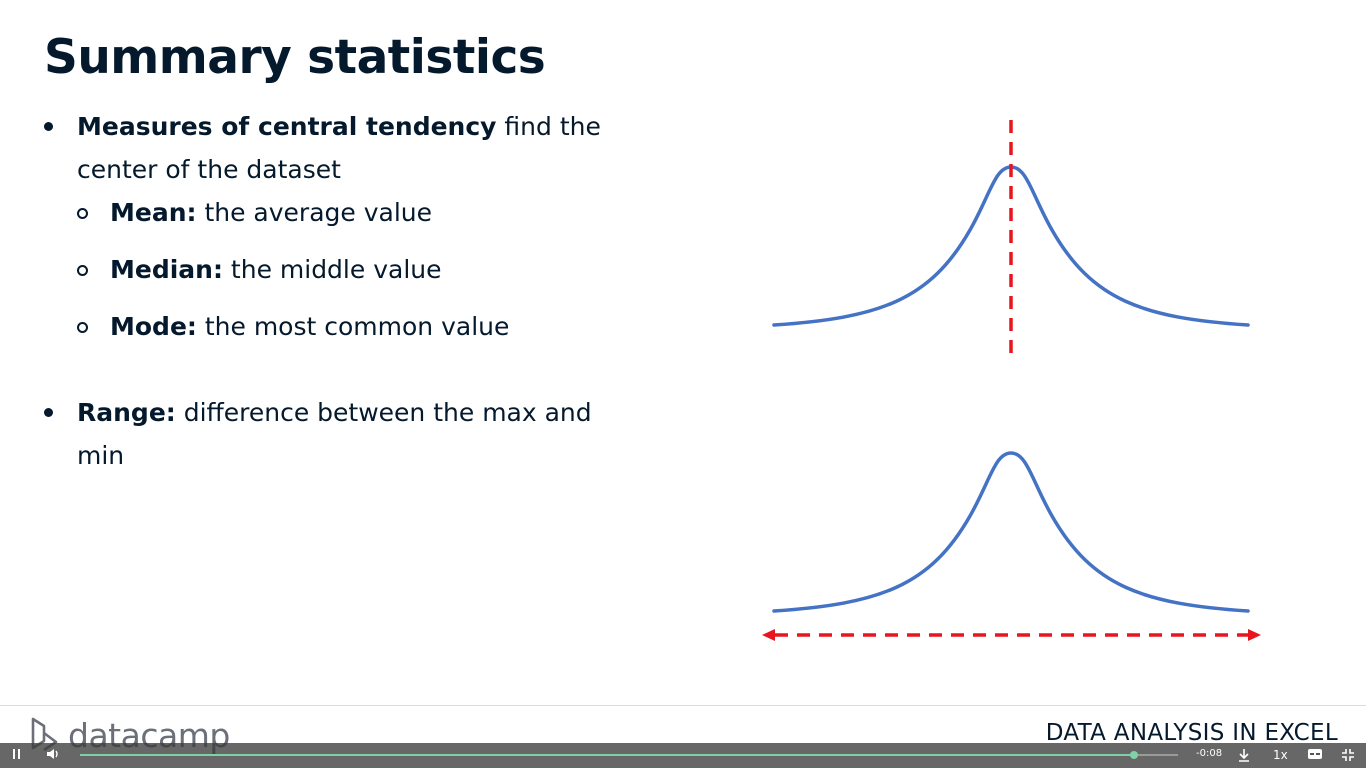 The height and width of the screenshot is (768, 1366). I want to click on bullet-bold: Range:, so click(126, 412).